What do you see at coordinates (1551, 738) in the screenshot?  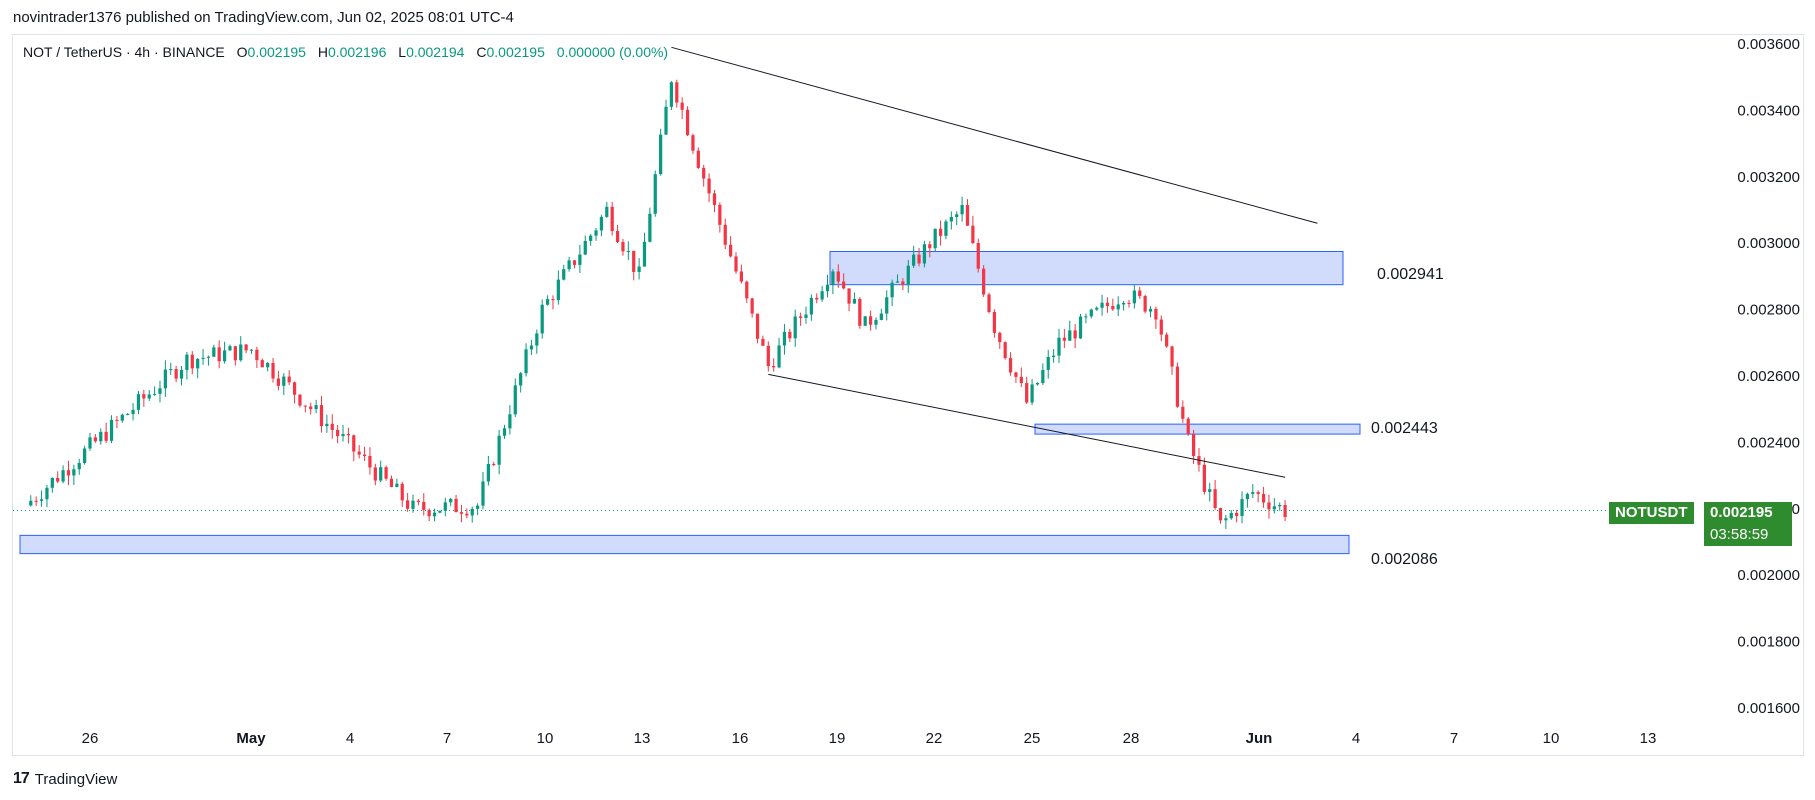 I see `x-tick-label: 10` at bounding box center [1551, 738].